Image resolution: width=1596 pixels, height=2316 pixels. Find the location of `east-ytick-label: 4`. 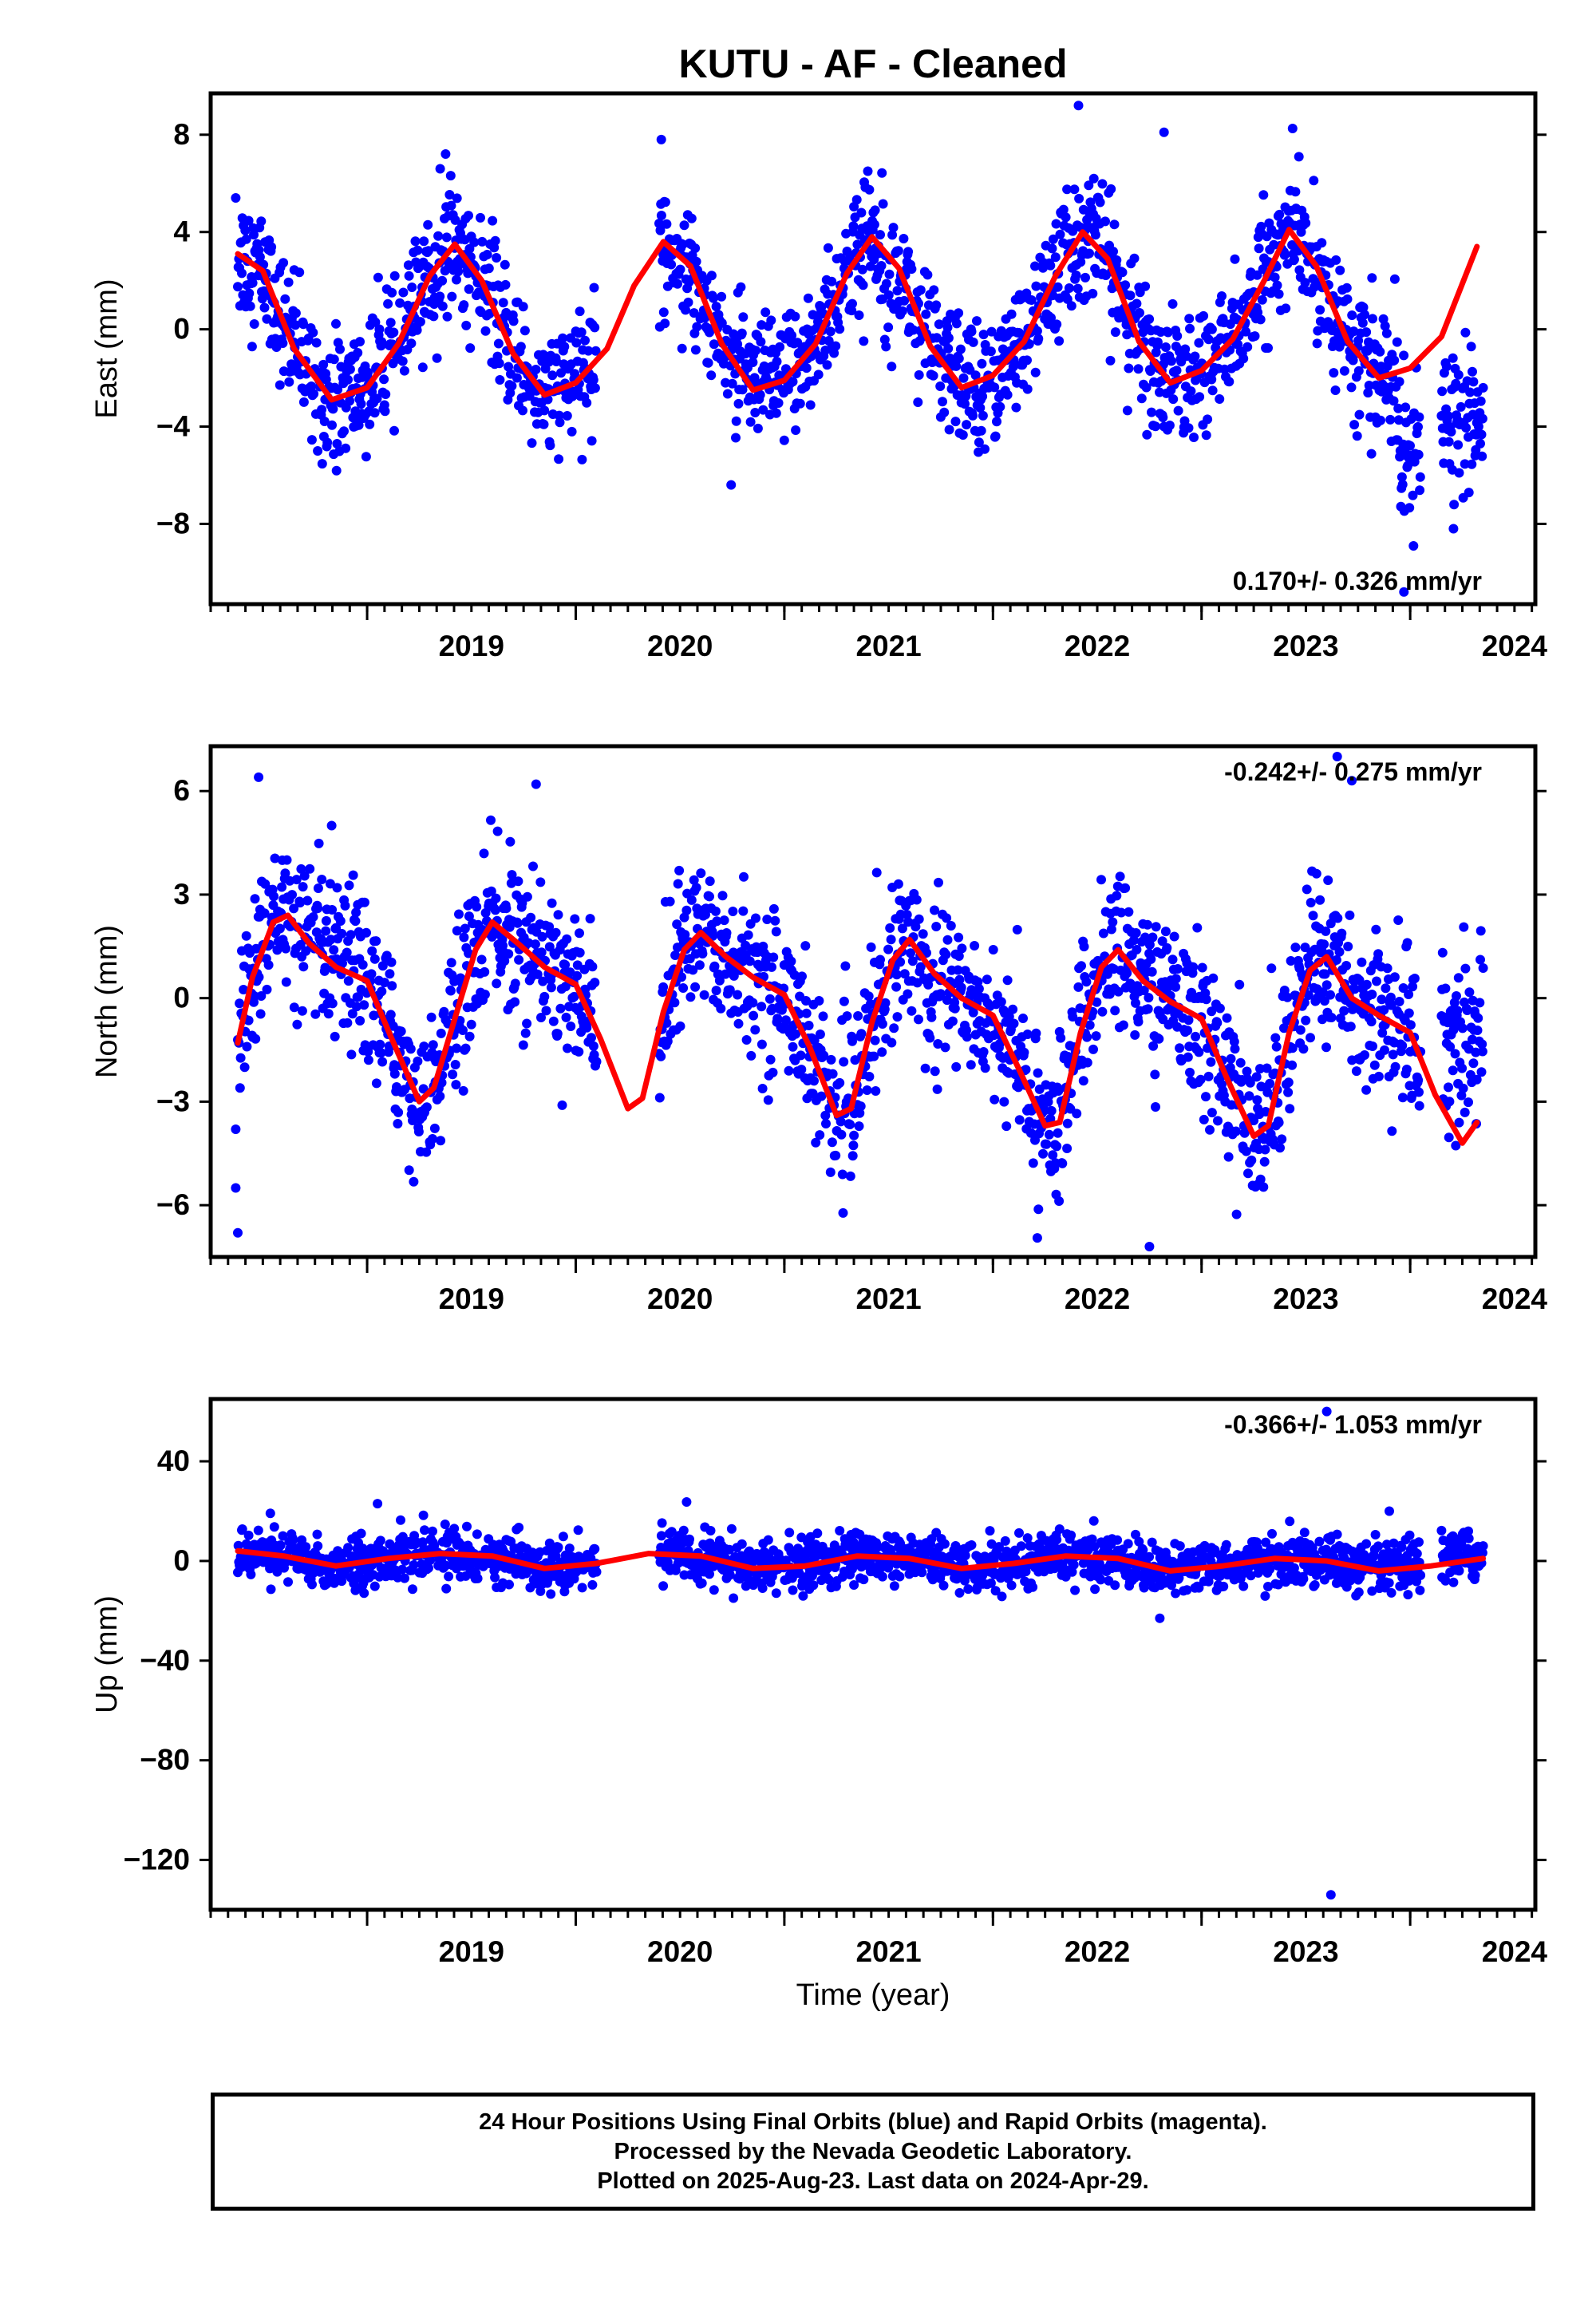

east-ytick-label: 4 is located at coordinates (181, 231).